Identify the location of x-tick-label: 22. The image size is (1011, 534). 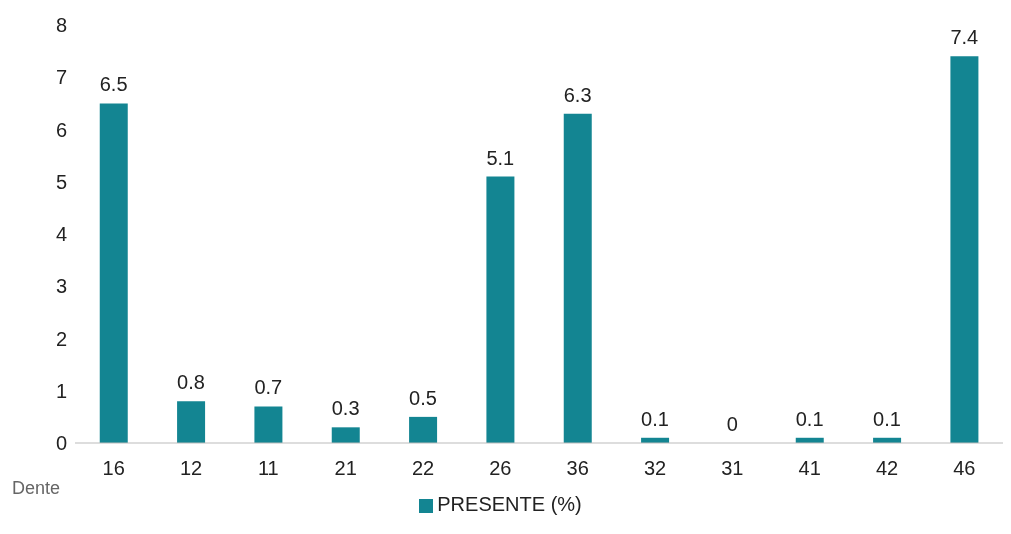
(423, 468).